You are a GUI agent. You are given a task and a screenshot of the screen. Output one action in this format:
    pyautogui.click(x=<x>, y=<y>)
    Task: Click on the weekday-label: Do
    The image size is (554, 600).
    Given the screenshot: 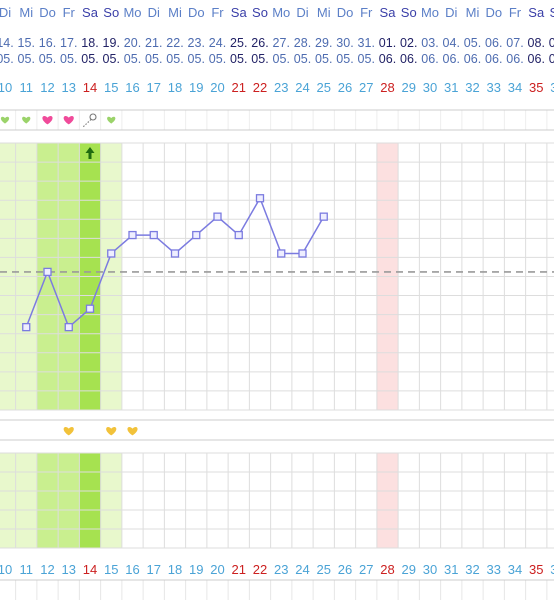 What is the action you would take?
    pyautogui.click(x=47, y=12)
    